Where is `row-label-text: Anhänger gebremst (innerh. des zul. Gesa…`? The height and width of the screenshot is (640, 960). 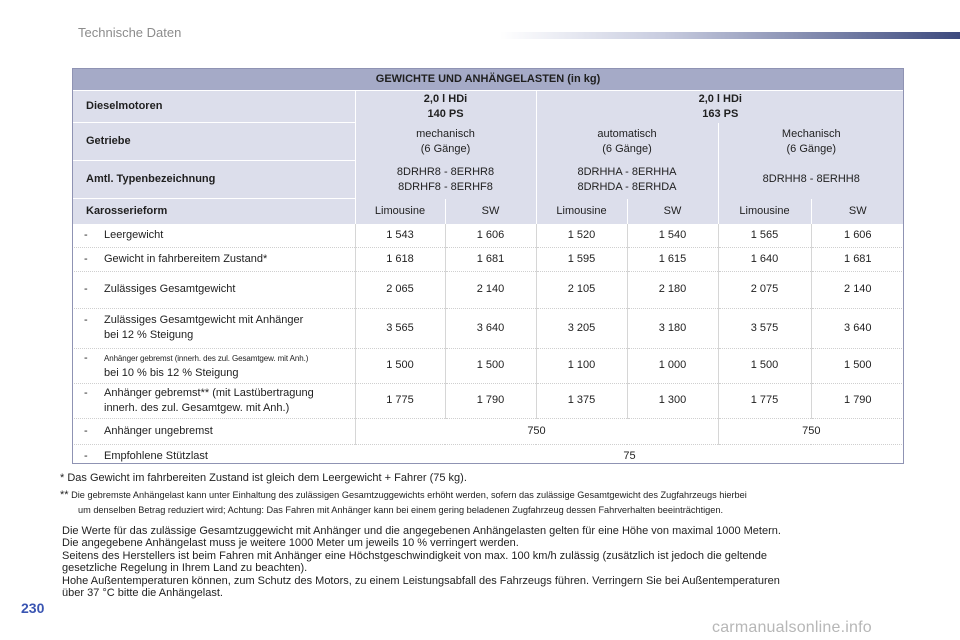
row-label-text: Anhänger gebremst (innerh. des zul. Gesa… is located at coordinates (206, 358).